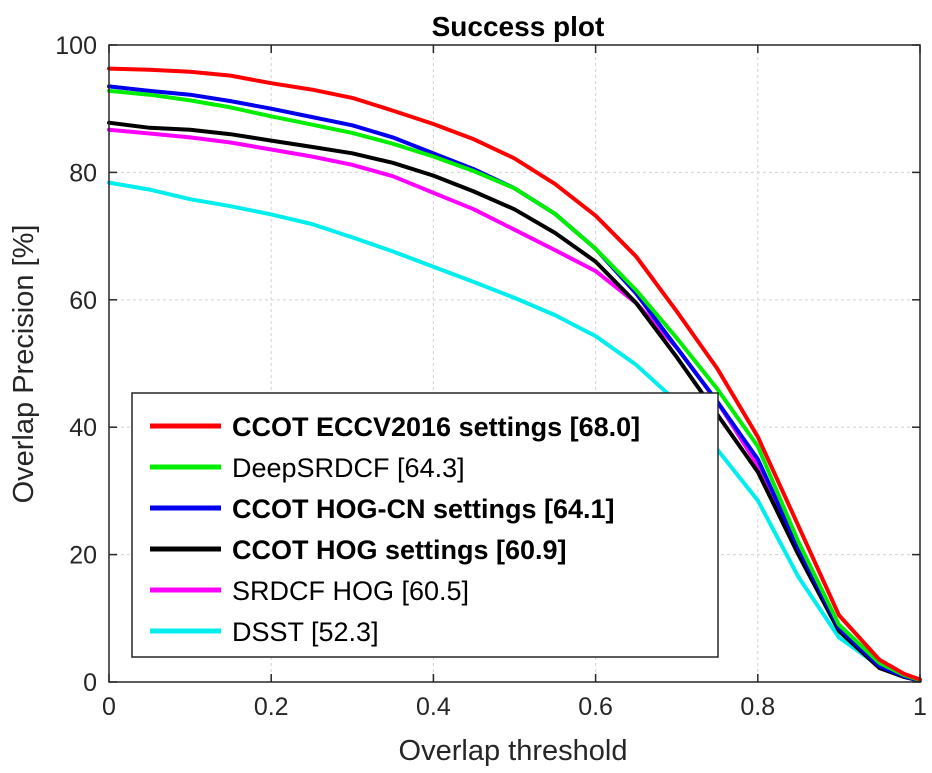 The image size is (932, 773). What do you see at coordinates (348, 468) in the screenshot?
I see `legend-label: DeepSRDCF [64.3]` at bounding box center [348, 468].